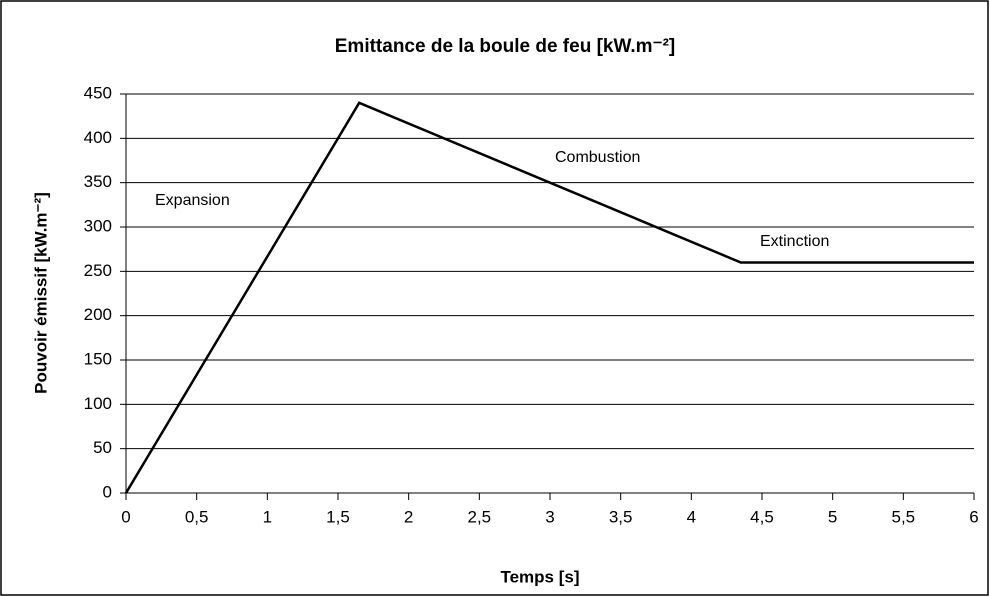 The height and width of the screenshot is (597, 990). What do you see at coordinates (621, 516) in the screenshot?
I see `x-tick-label: 3,5` at bounding box center [621, 516].